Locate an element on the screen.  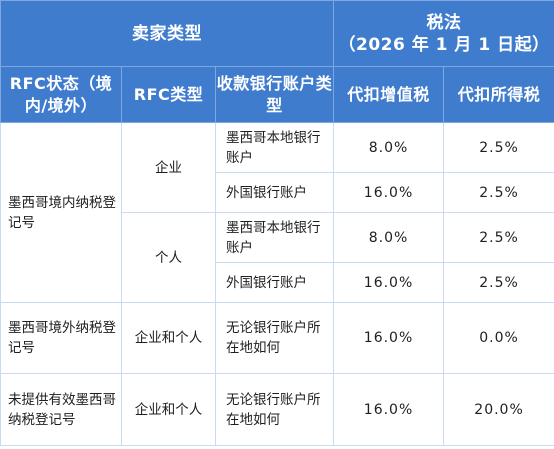
tax-law-title: 税法 is located at coordinates (444, 22).